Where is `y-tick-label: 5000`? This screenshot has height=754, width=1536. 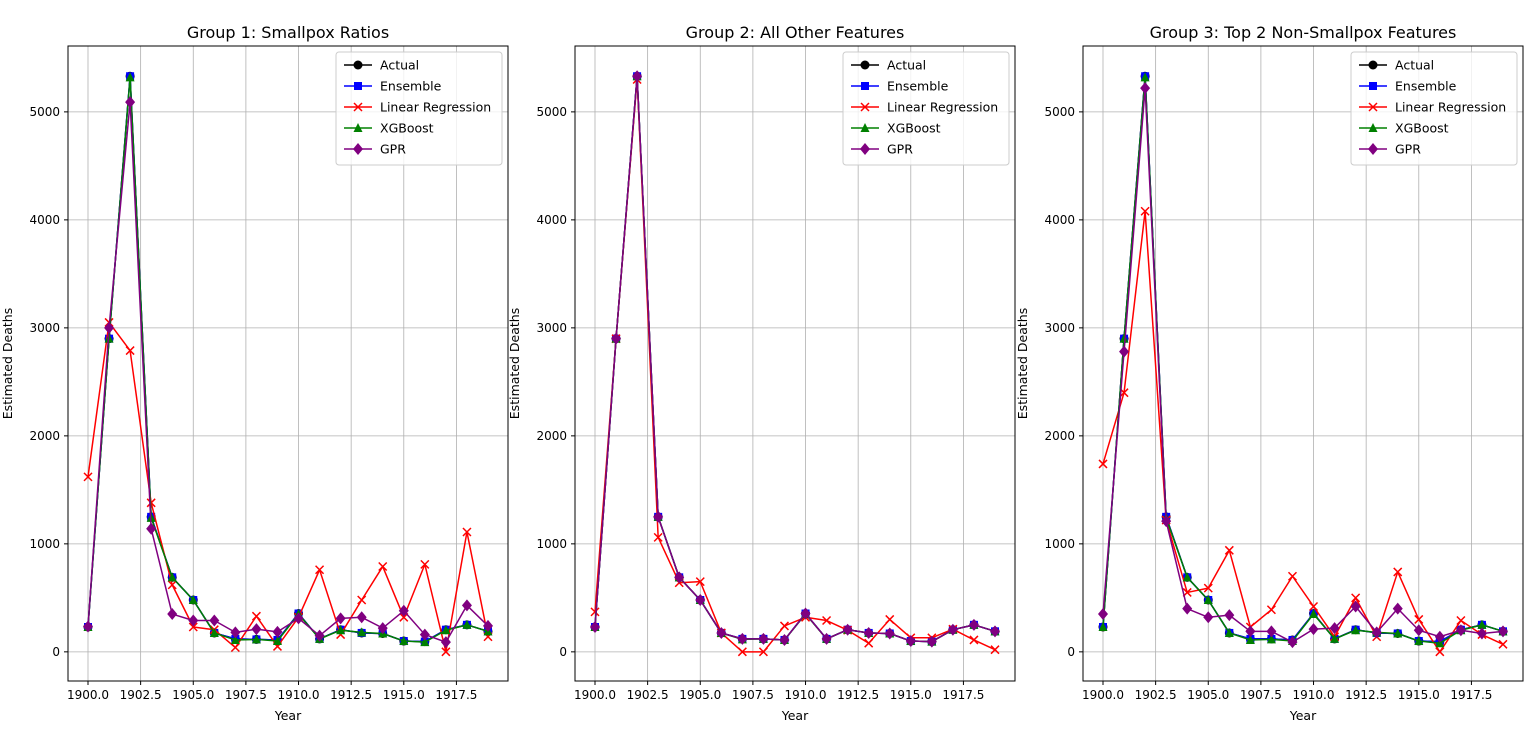
y-tick-label: 5000 is located at coordinates (551, 112).